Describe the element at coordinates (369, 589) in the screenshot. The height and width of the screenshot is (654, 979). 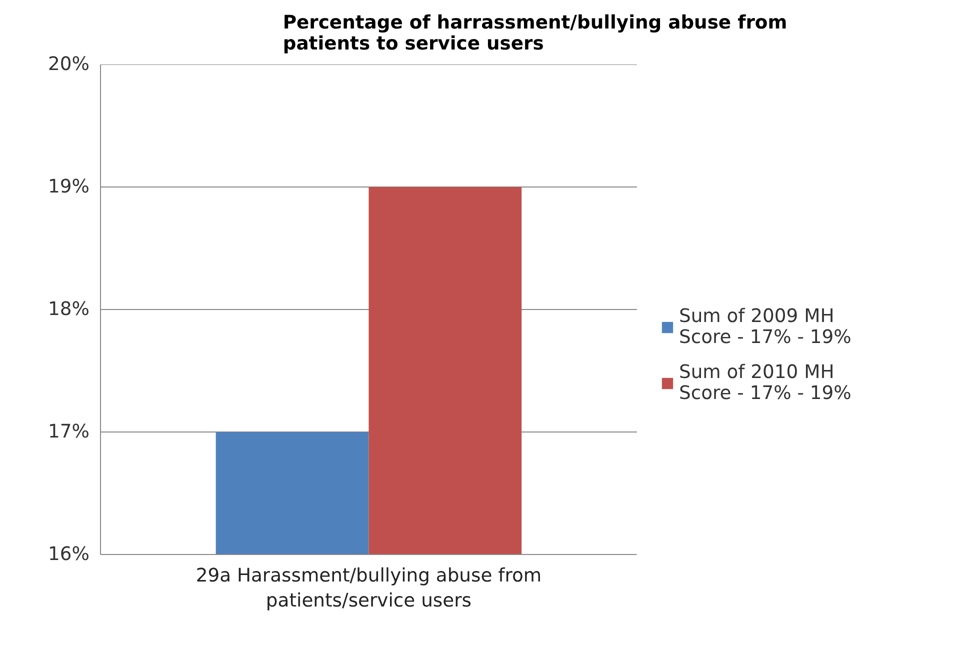
I see `x-tick-label: 29a Harassment/bullying abuse from patients/service users` at that location.